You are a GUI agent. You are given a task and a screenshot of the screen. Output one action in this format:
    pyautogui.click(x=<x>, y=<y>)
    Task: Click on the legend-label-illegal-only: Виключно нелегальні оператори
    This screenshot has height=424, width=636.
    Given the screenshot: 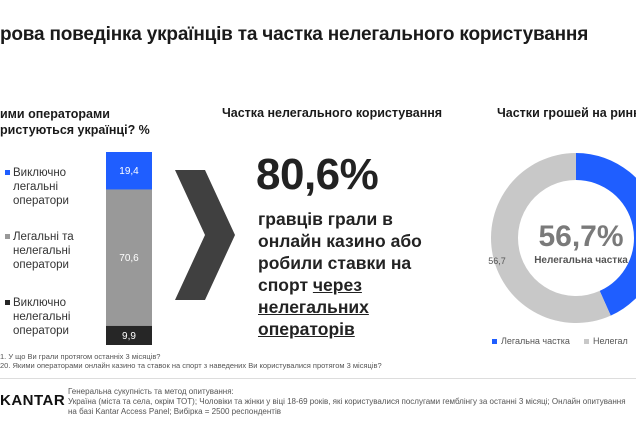 What is the action you would take?
    pyautogui.click(x=42, y=317)
    